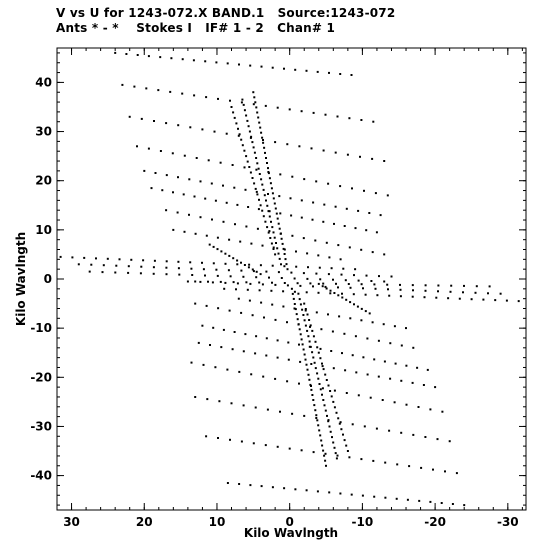 This screenshot has width=540, height=547. I want to click on y-tick-label: 30, so click(43, 132).